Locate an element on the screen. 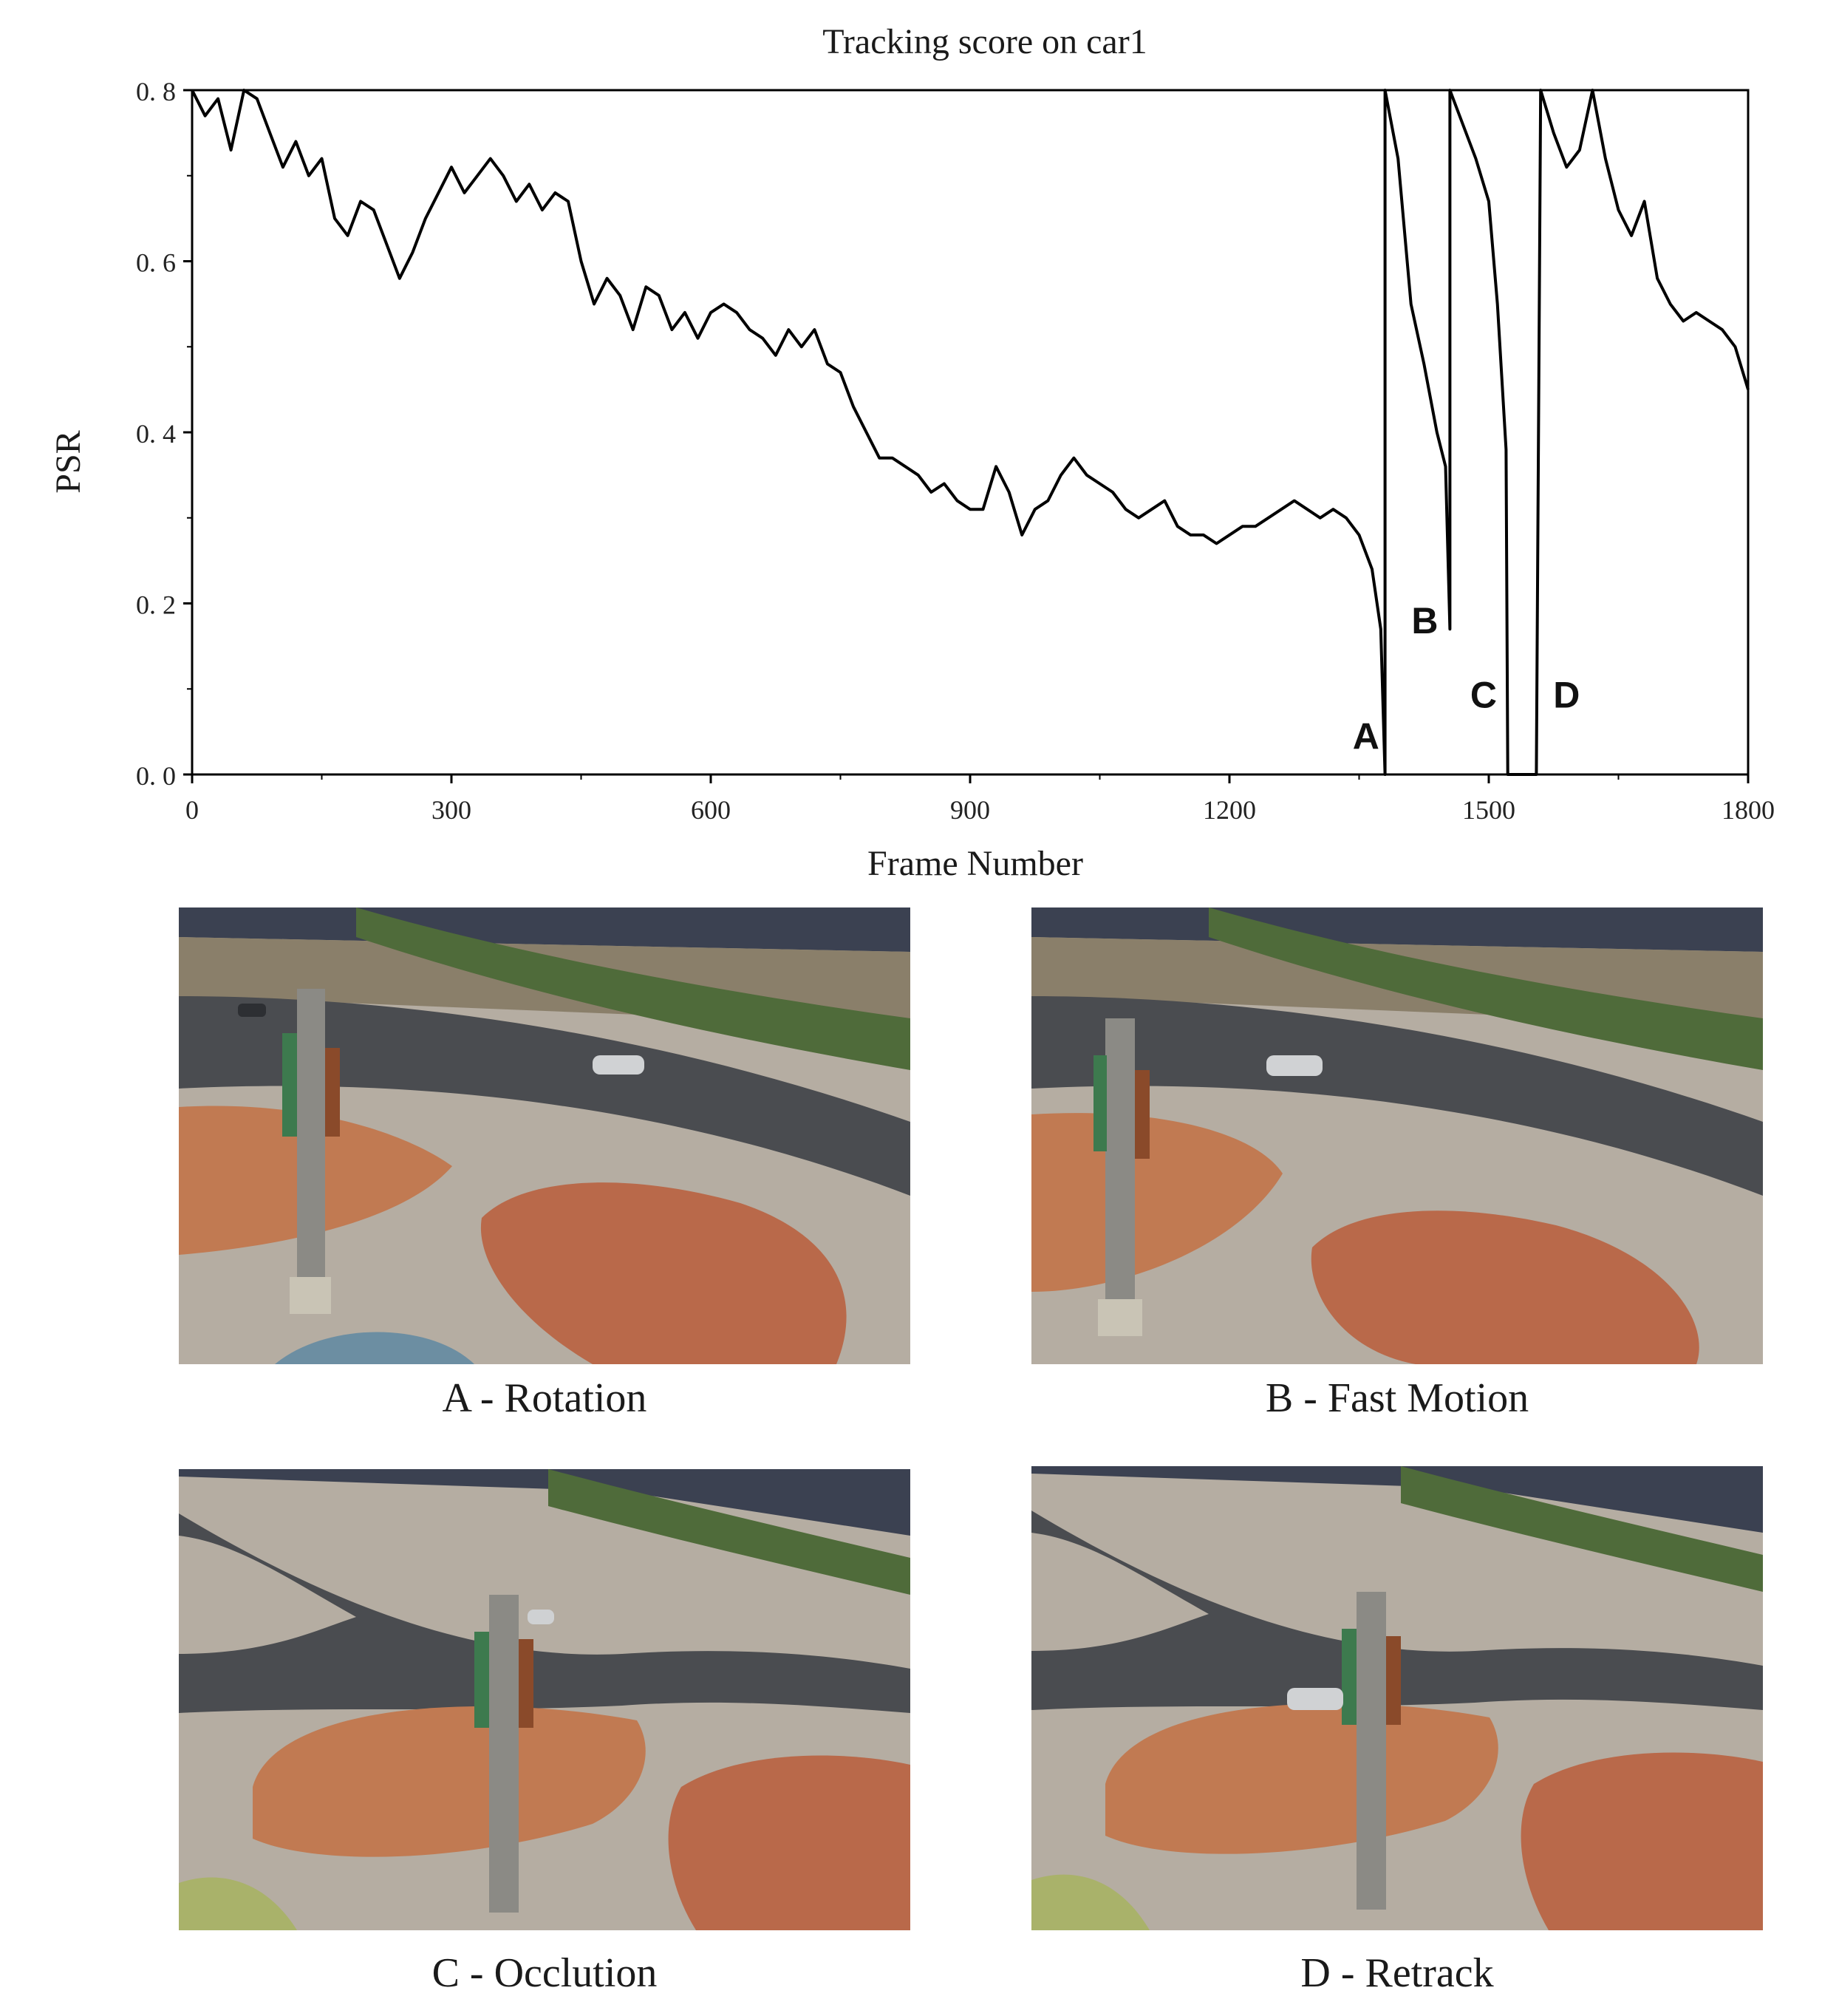 The height and width of the screenshot is (2016, 1822). annotation-d: D is located at coordinates (1566, 695).